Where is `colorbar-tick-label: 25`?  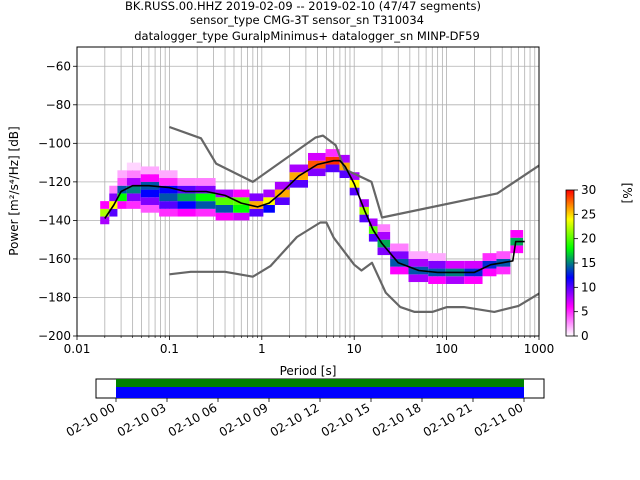
colorbar-tick-label: 25 is located at coordinates (588, 214).